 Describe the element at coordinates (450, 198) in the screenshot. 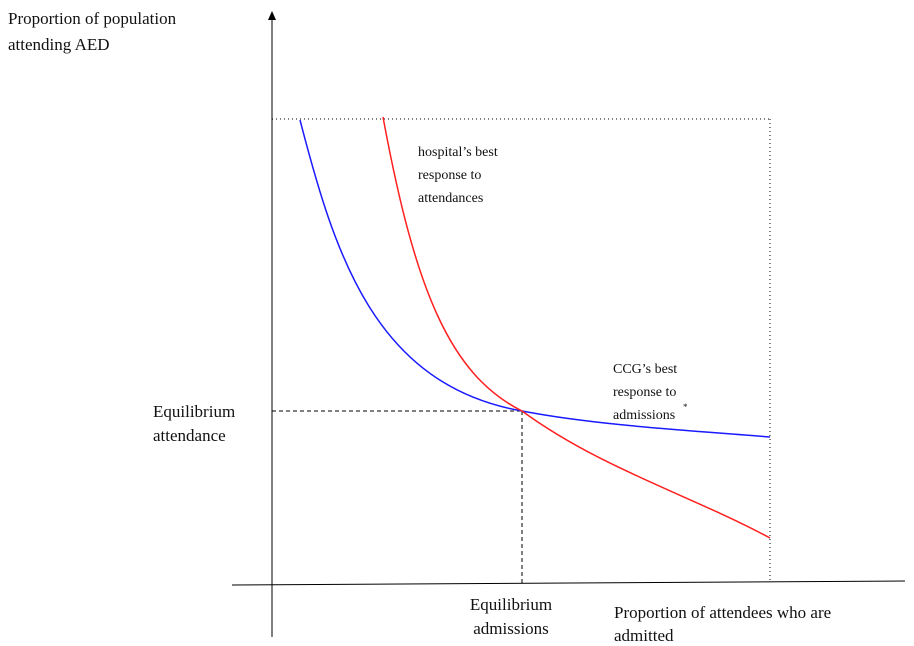

I see `hospital-label: attendances` at that location.